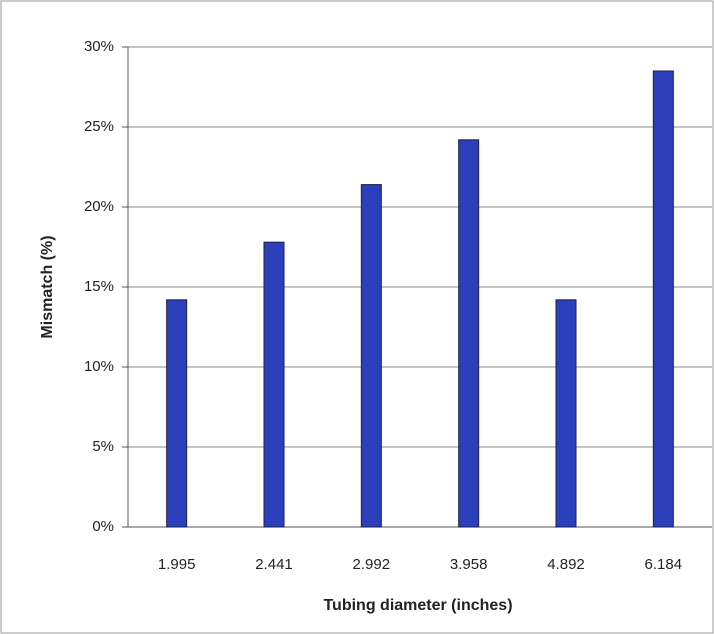  I want to click on x-tick-label: 2.441, so click(274, 564).